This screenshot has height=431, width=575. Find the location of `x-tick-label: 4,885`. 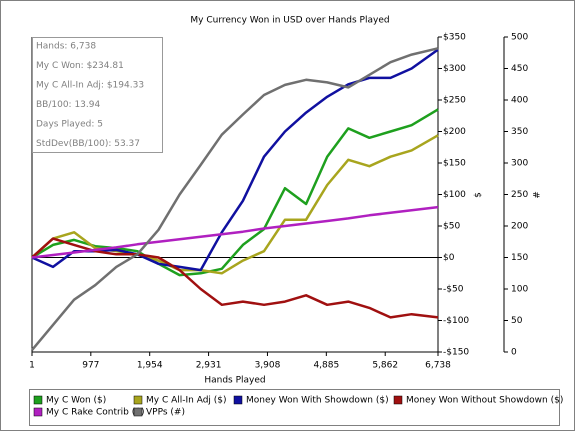

x-tick-label: 4,885 is located at coordinates (326, 366).